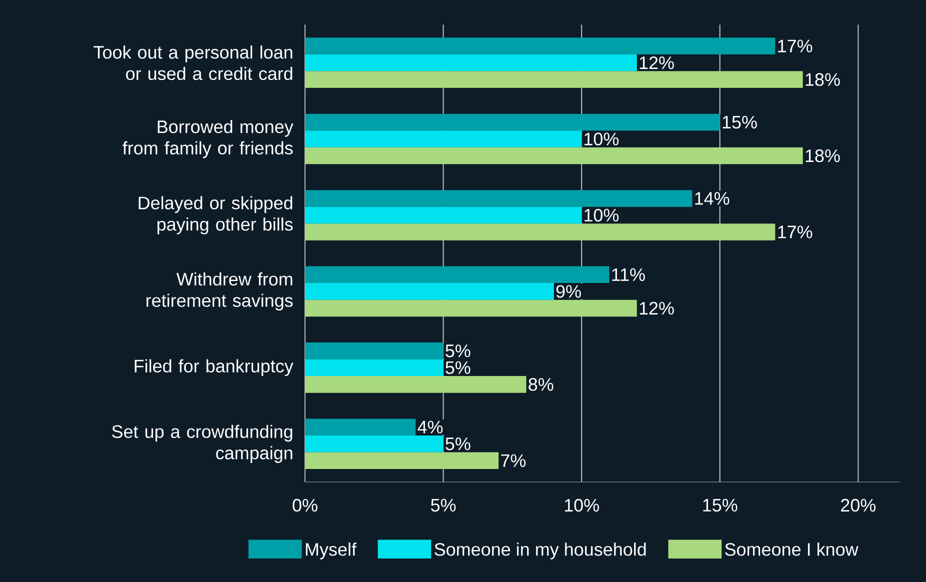 The height and width of the screenshot is (582, 926). I want to click on data-label: 9%, so click(568, 291).